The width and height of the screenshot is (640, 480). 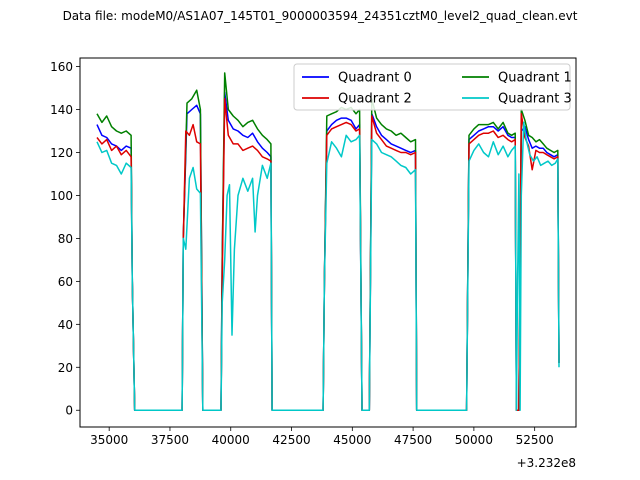 I want to click on legend-box, so click(x=432, y=87).